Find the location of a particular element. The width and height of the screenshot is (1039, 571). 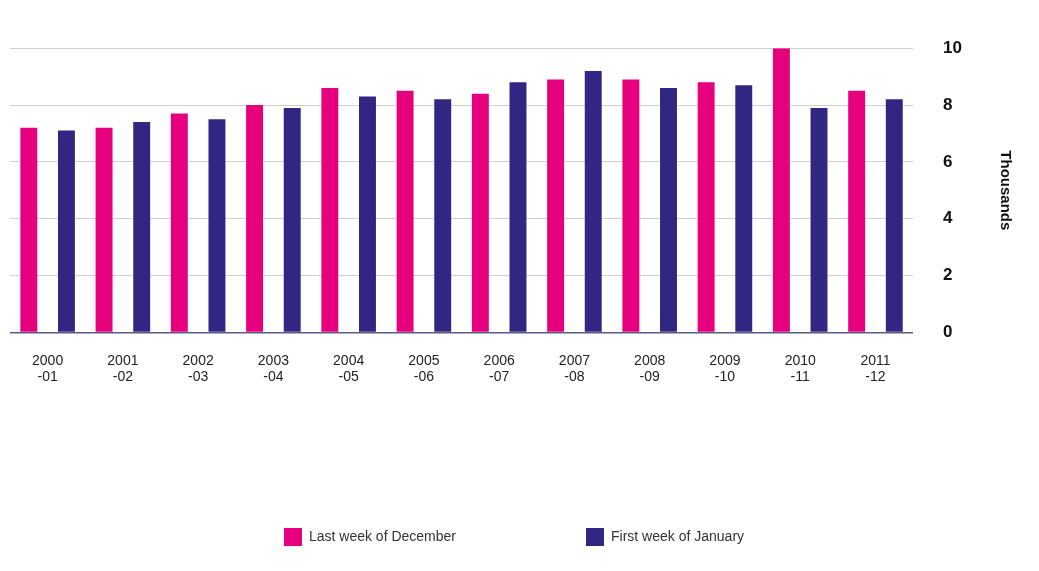

x-tick-label: 2003-04 is located at coordinates (273, 368).